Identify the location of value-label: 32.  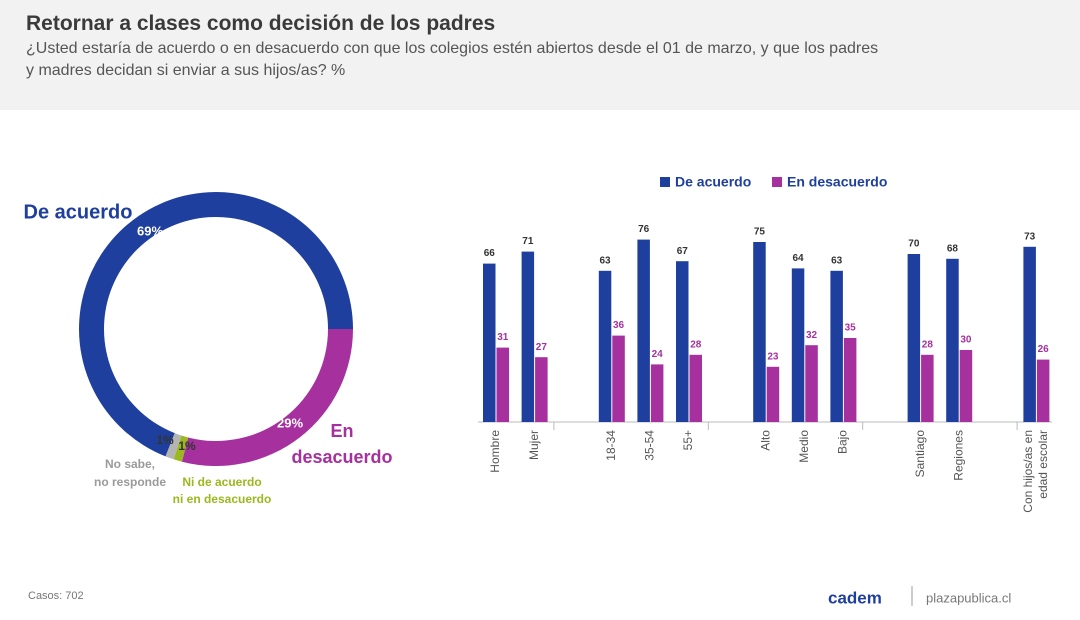
(812, 335).